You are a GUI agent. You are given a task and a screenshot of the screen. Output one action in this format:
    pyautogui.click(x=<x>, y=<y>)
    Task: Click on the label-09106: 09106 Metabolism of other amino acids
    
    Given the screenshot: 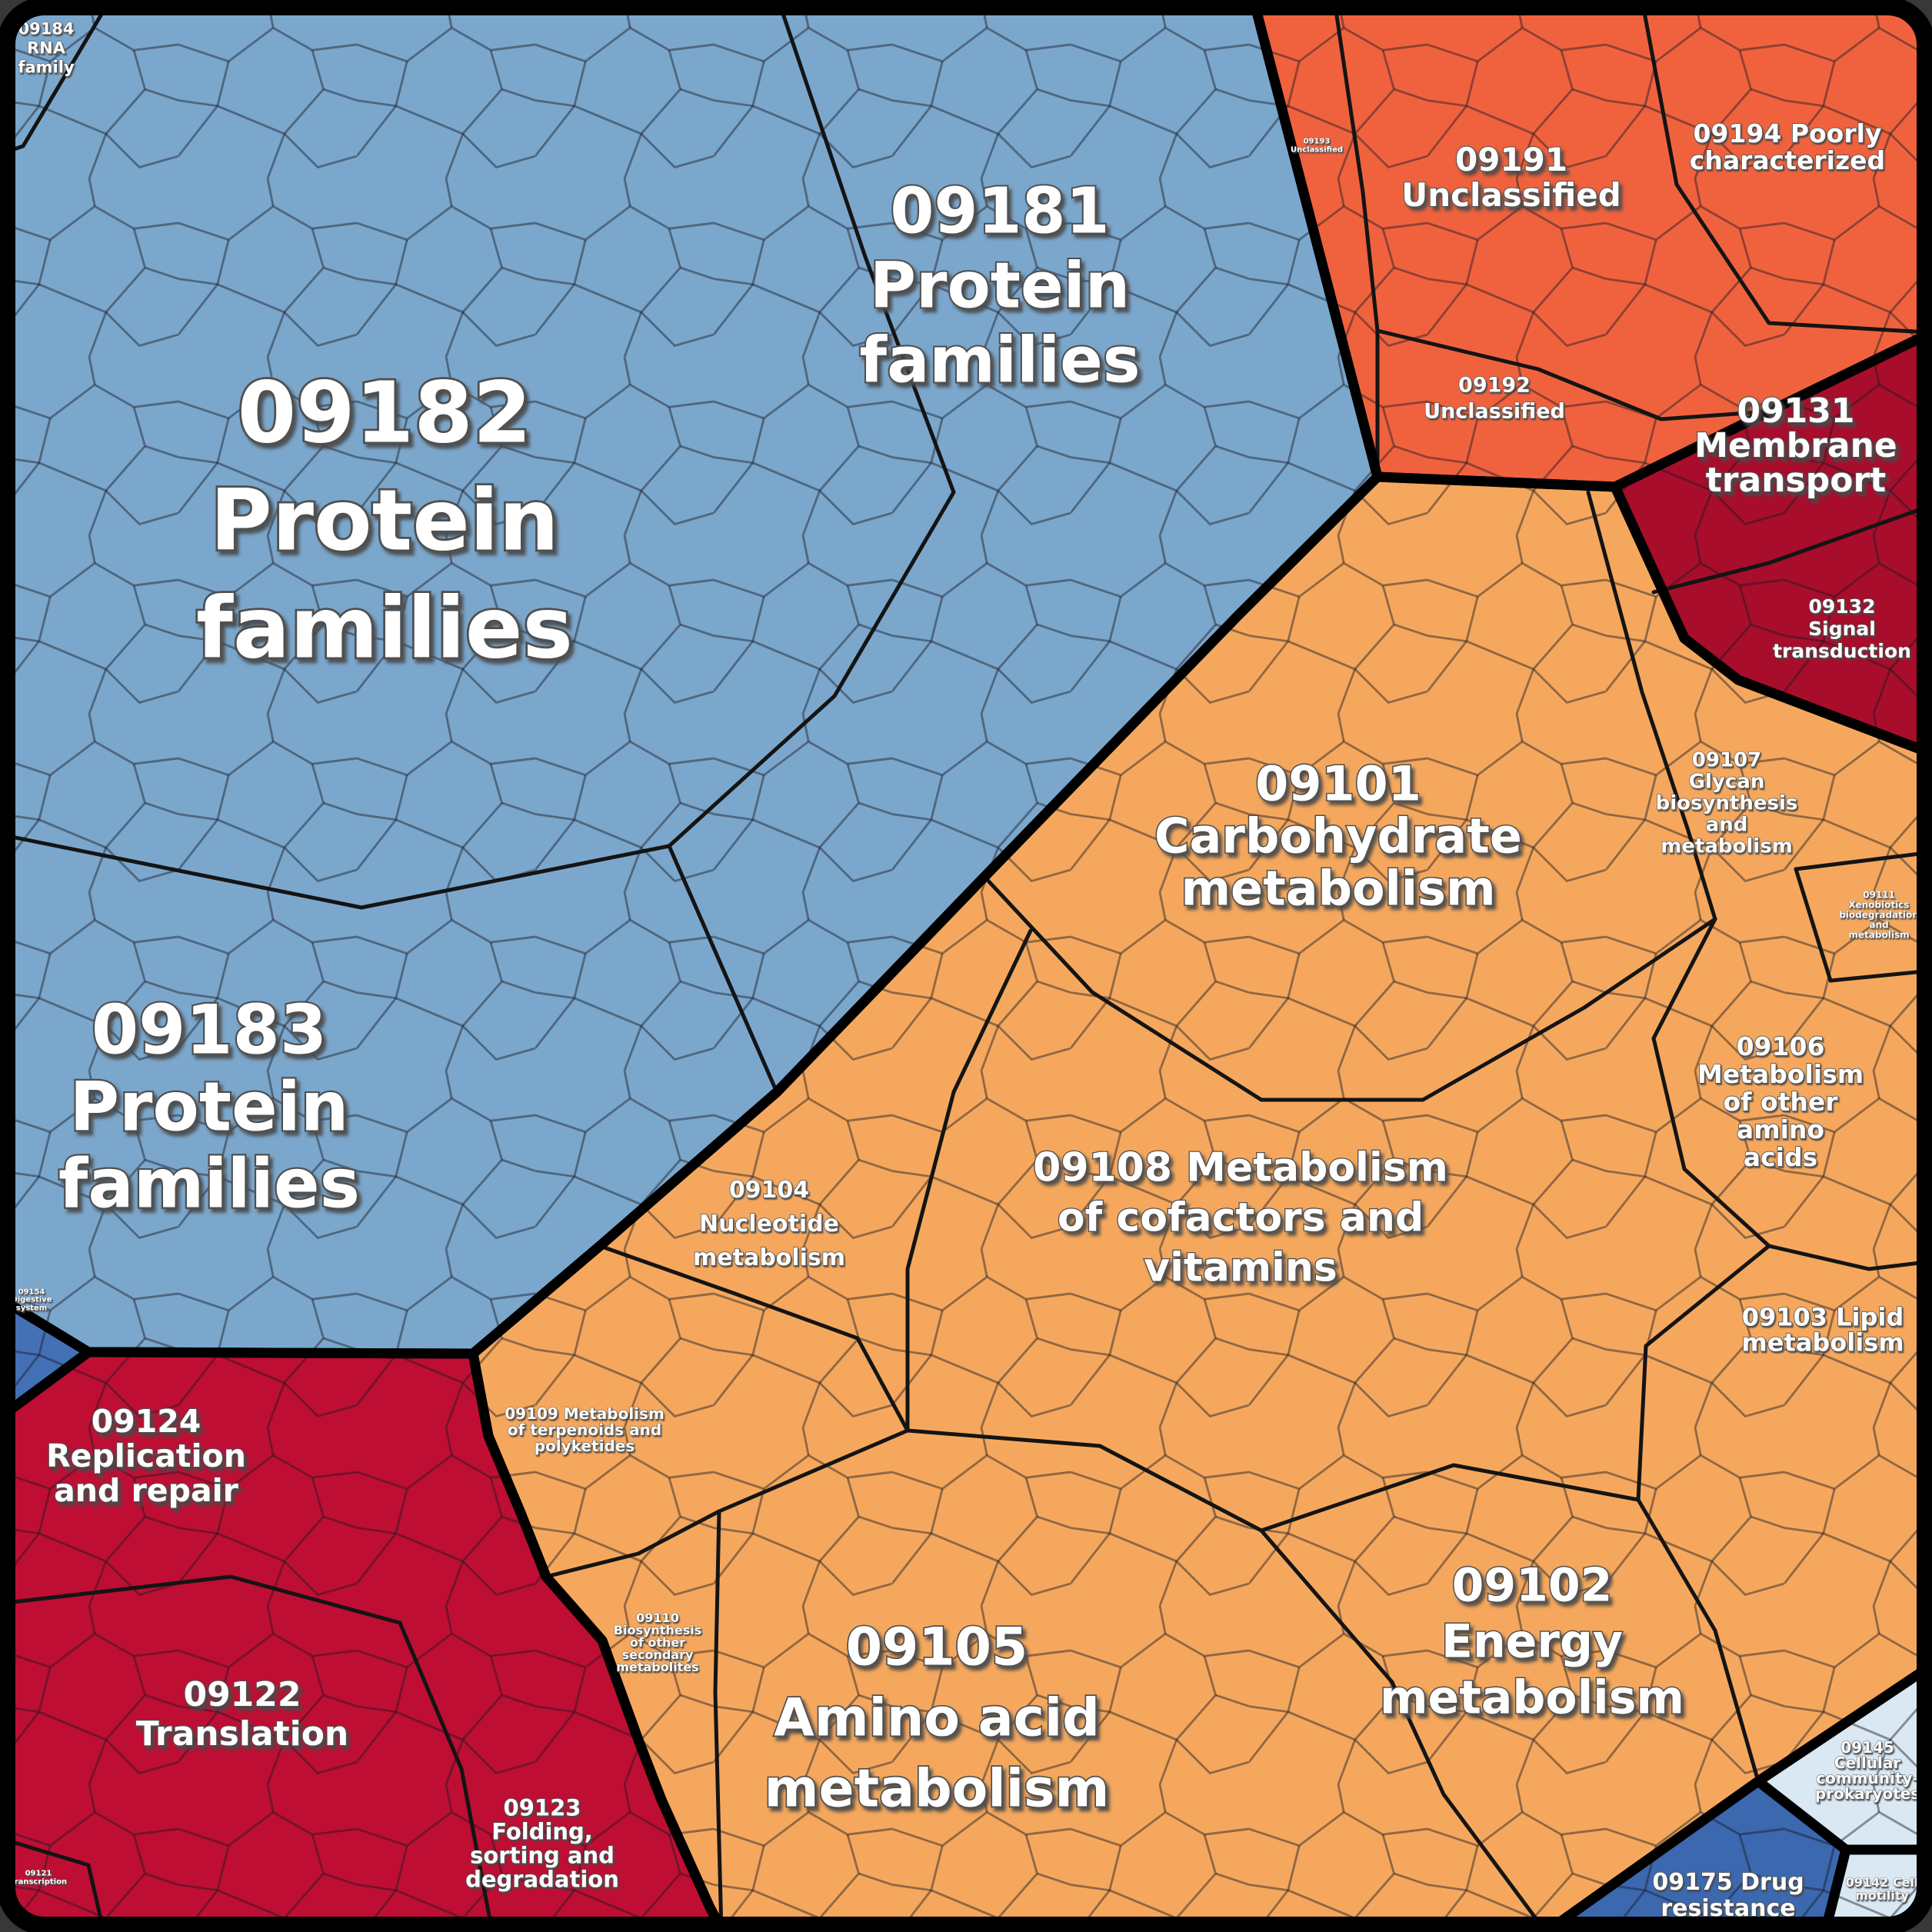 What is the action you would take?
    pyautogui.click(x=1780, y=1101)
    